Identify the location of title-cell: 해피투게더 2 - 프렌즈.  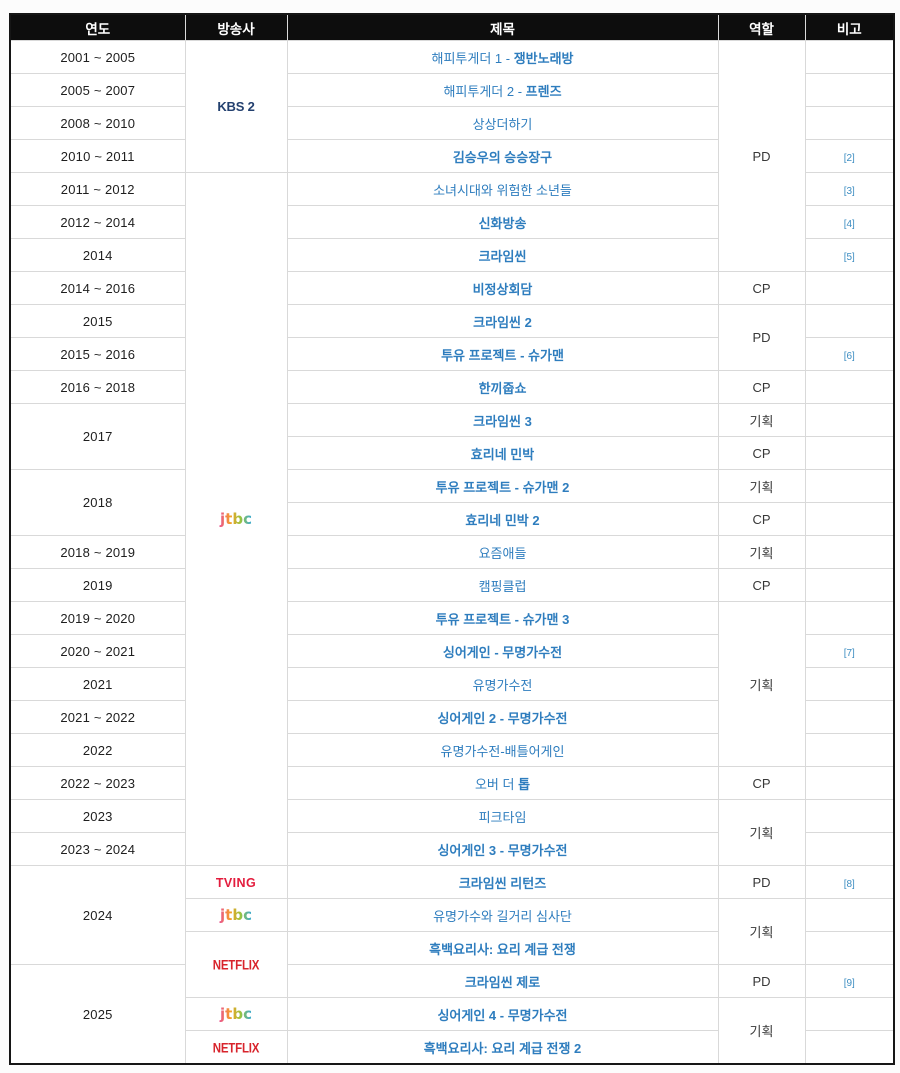
(502, 90).